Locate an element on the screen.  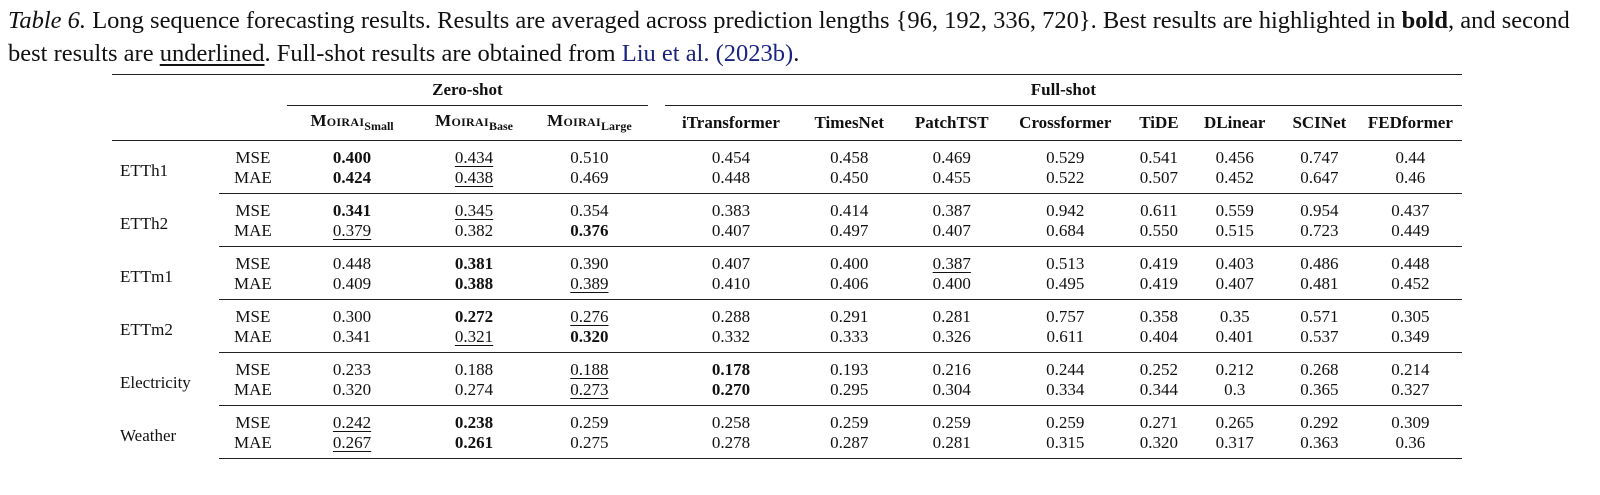
value-cell: 0.424 is located at coordinates (352, 181).